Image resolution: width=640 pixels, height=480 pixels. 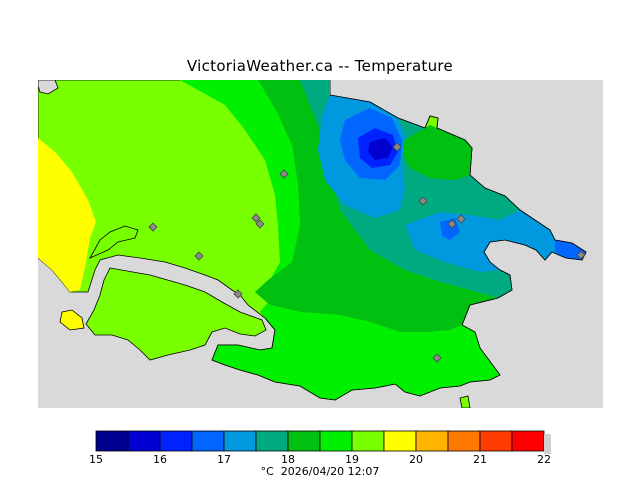 I want to click on legend-tick-label: 17, so click(x=224, y=459).